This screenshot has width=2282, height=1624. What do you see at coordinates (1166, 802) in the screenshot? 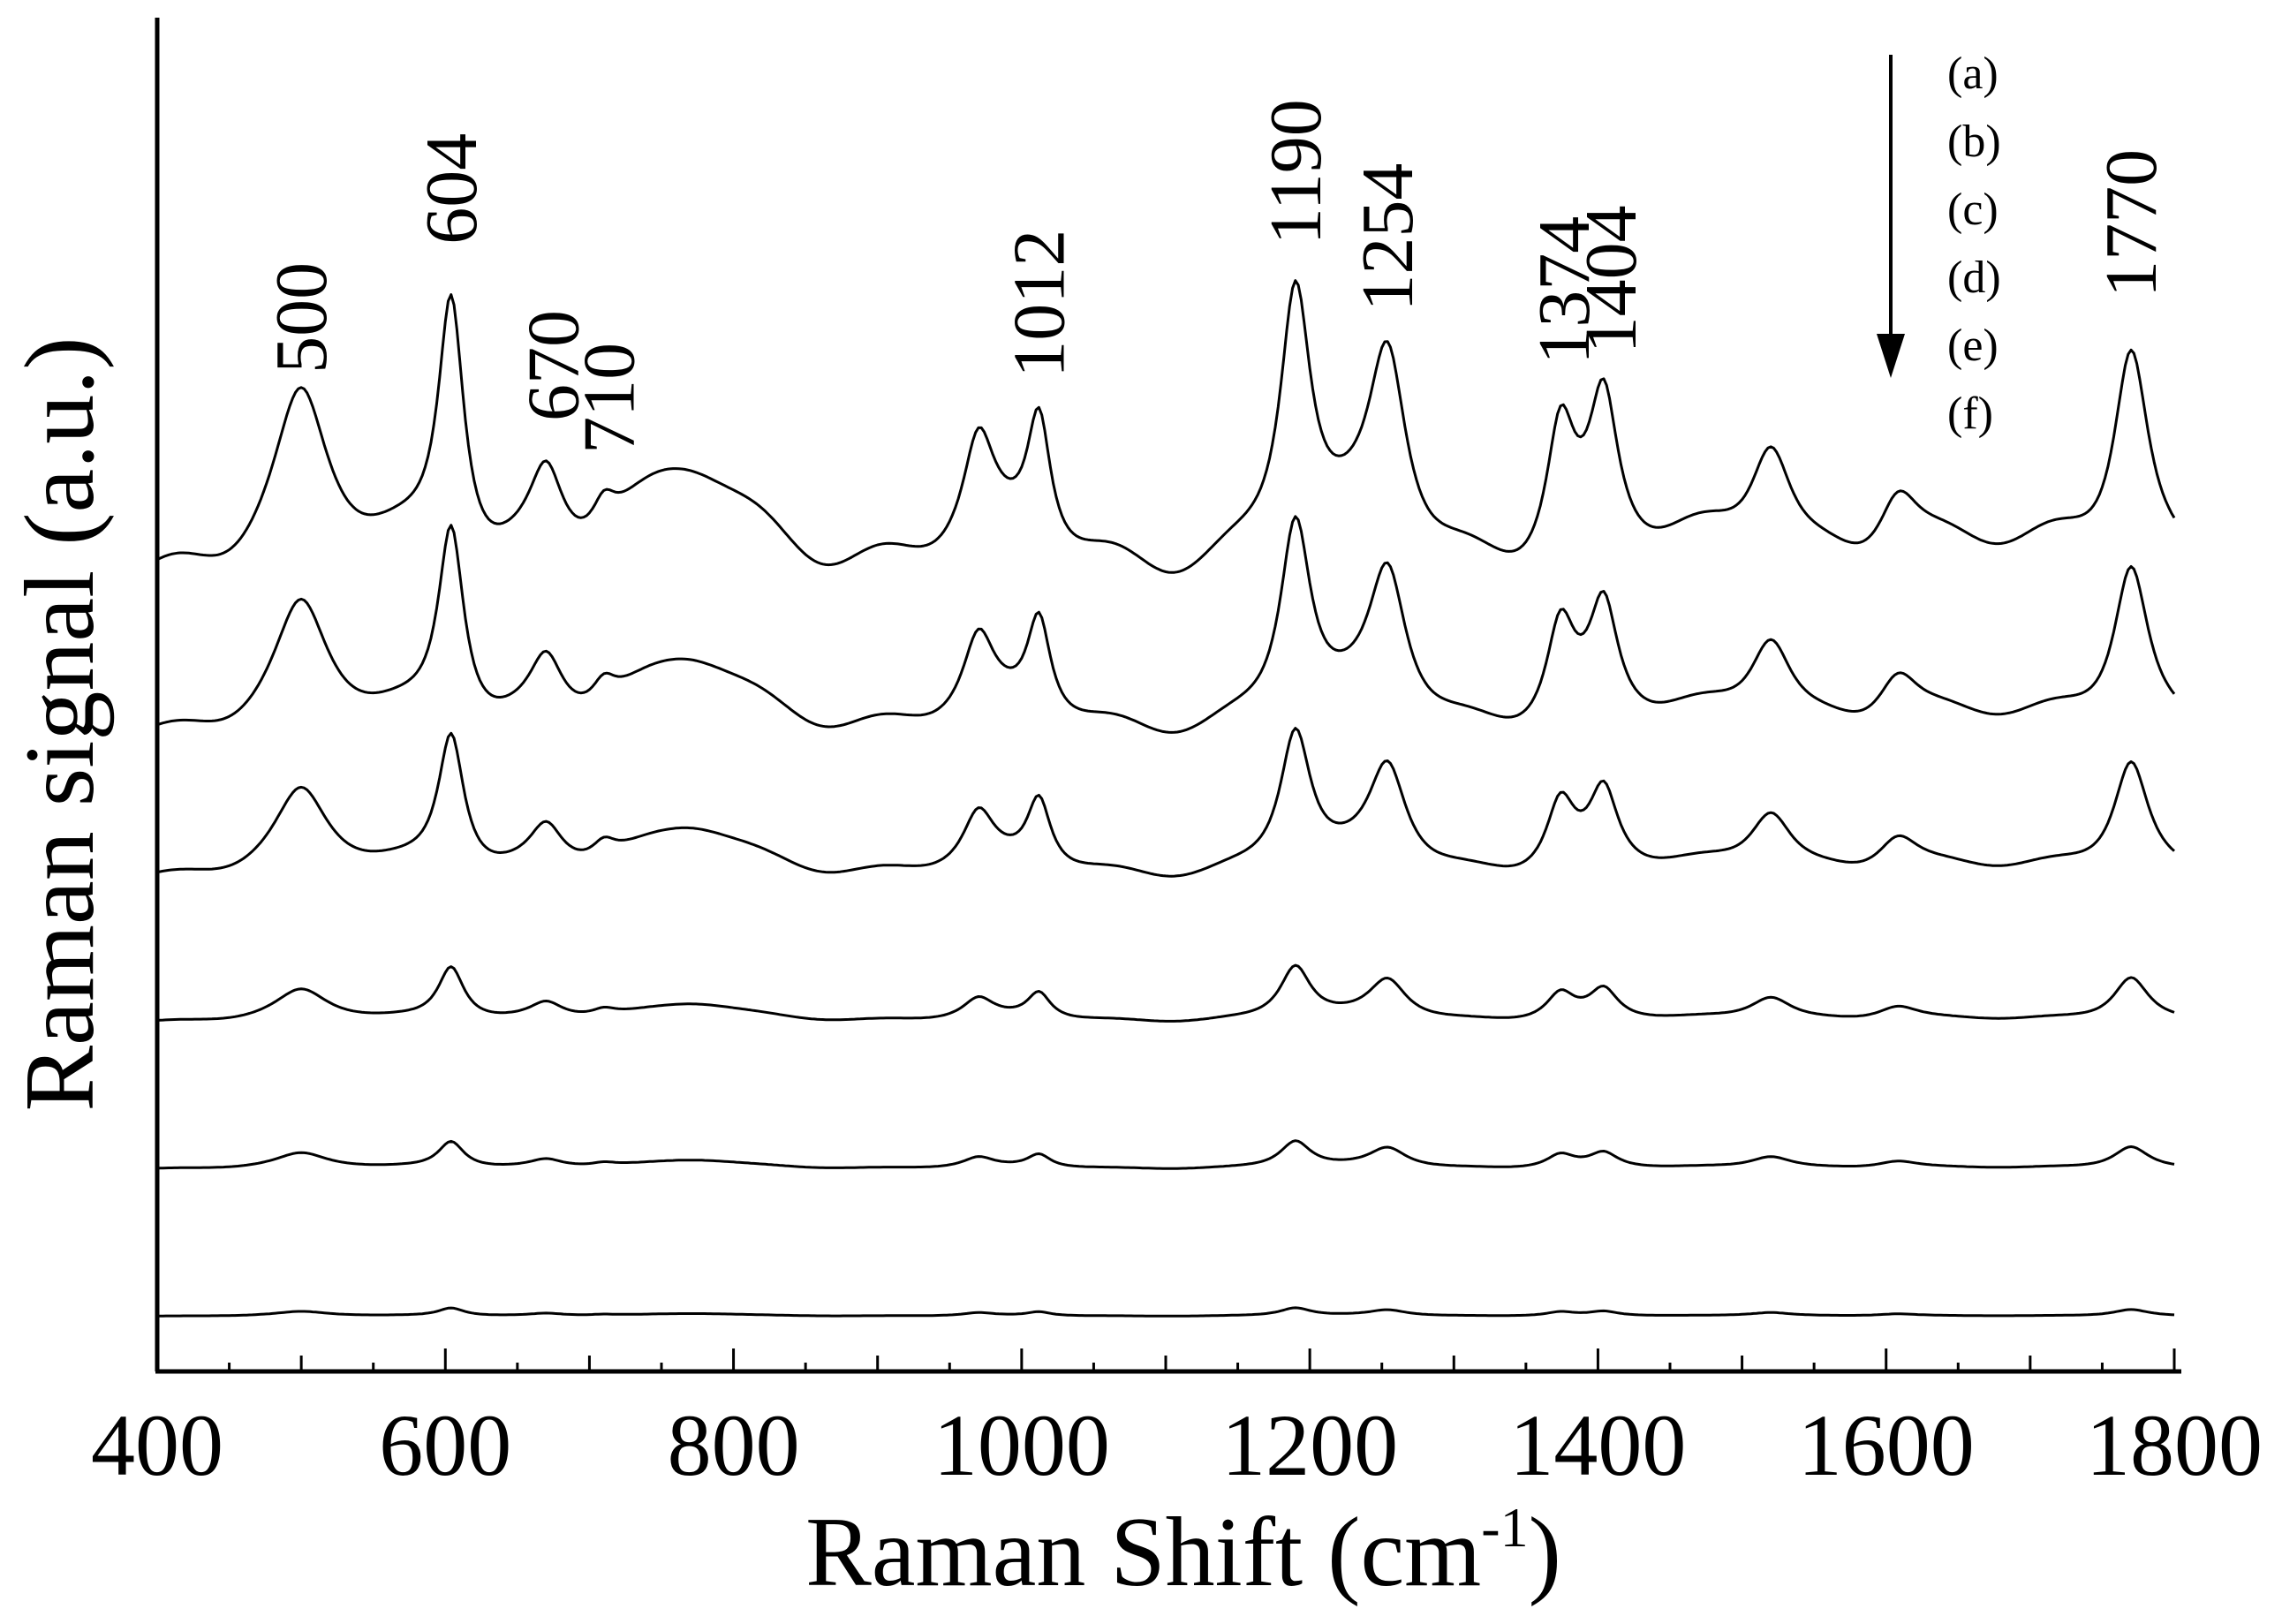
I see `spectrum-line-c` at bounding box center [1166, 802].